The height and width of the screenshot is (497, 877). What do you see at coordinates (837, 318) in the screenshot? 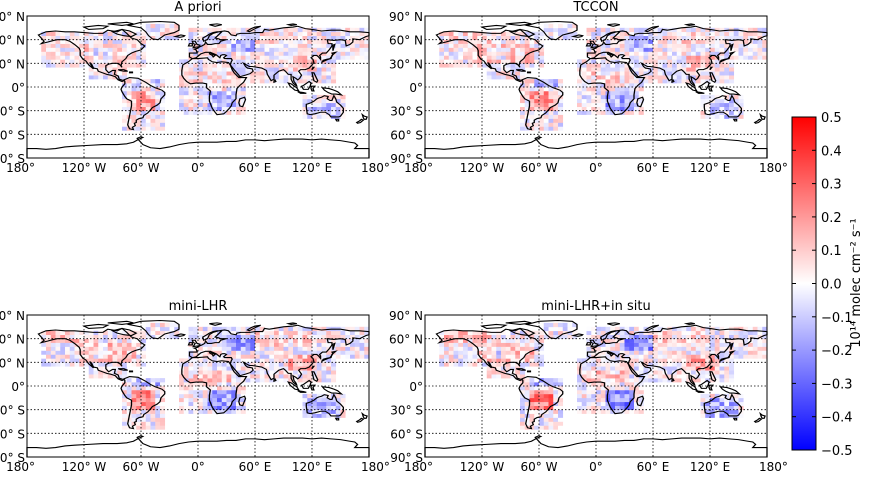
I see `colorbar-tick-label: −0.1` at bounding box center [837, 318].